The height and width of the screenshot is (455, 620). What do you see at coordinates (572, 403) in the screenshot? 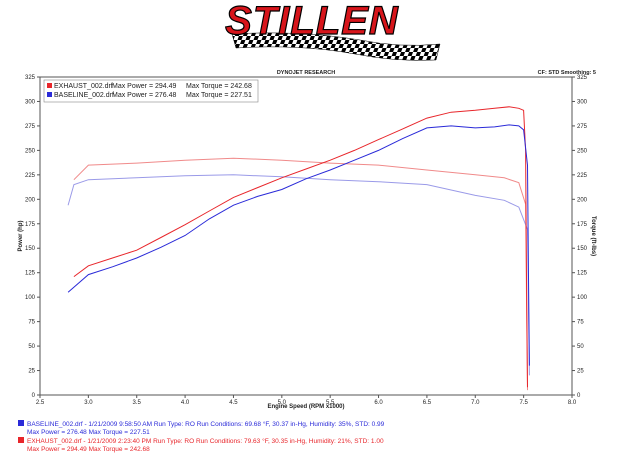
I see `x-tick-label: 8.0` at bounding box center [572, 403].